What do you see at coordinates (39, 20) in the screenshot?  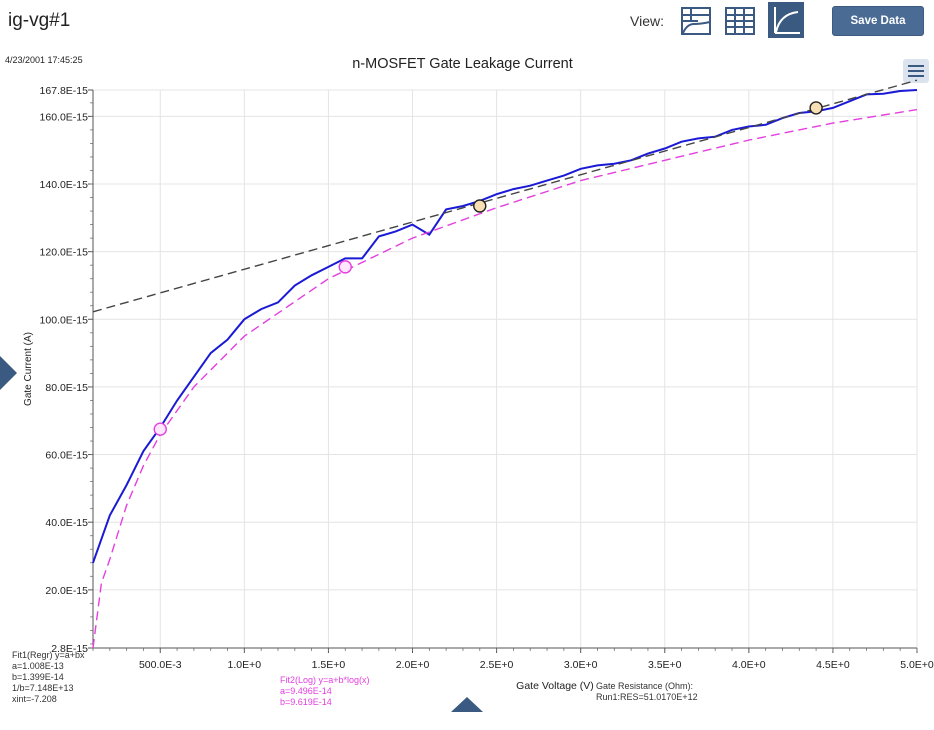 I see `app-title: ig-vg#1` at bounding box center [39, 20].